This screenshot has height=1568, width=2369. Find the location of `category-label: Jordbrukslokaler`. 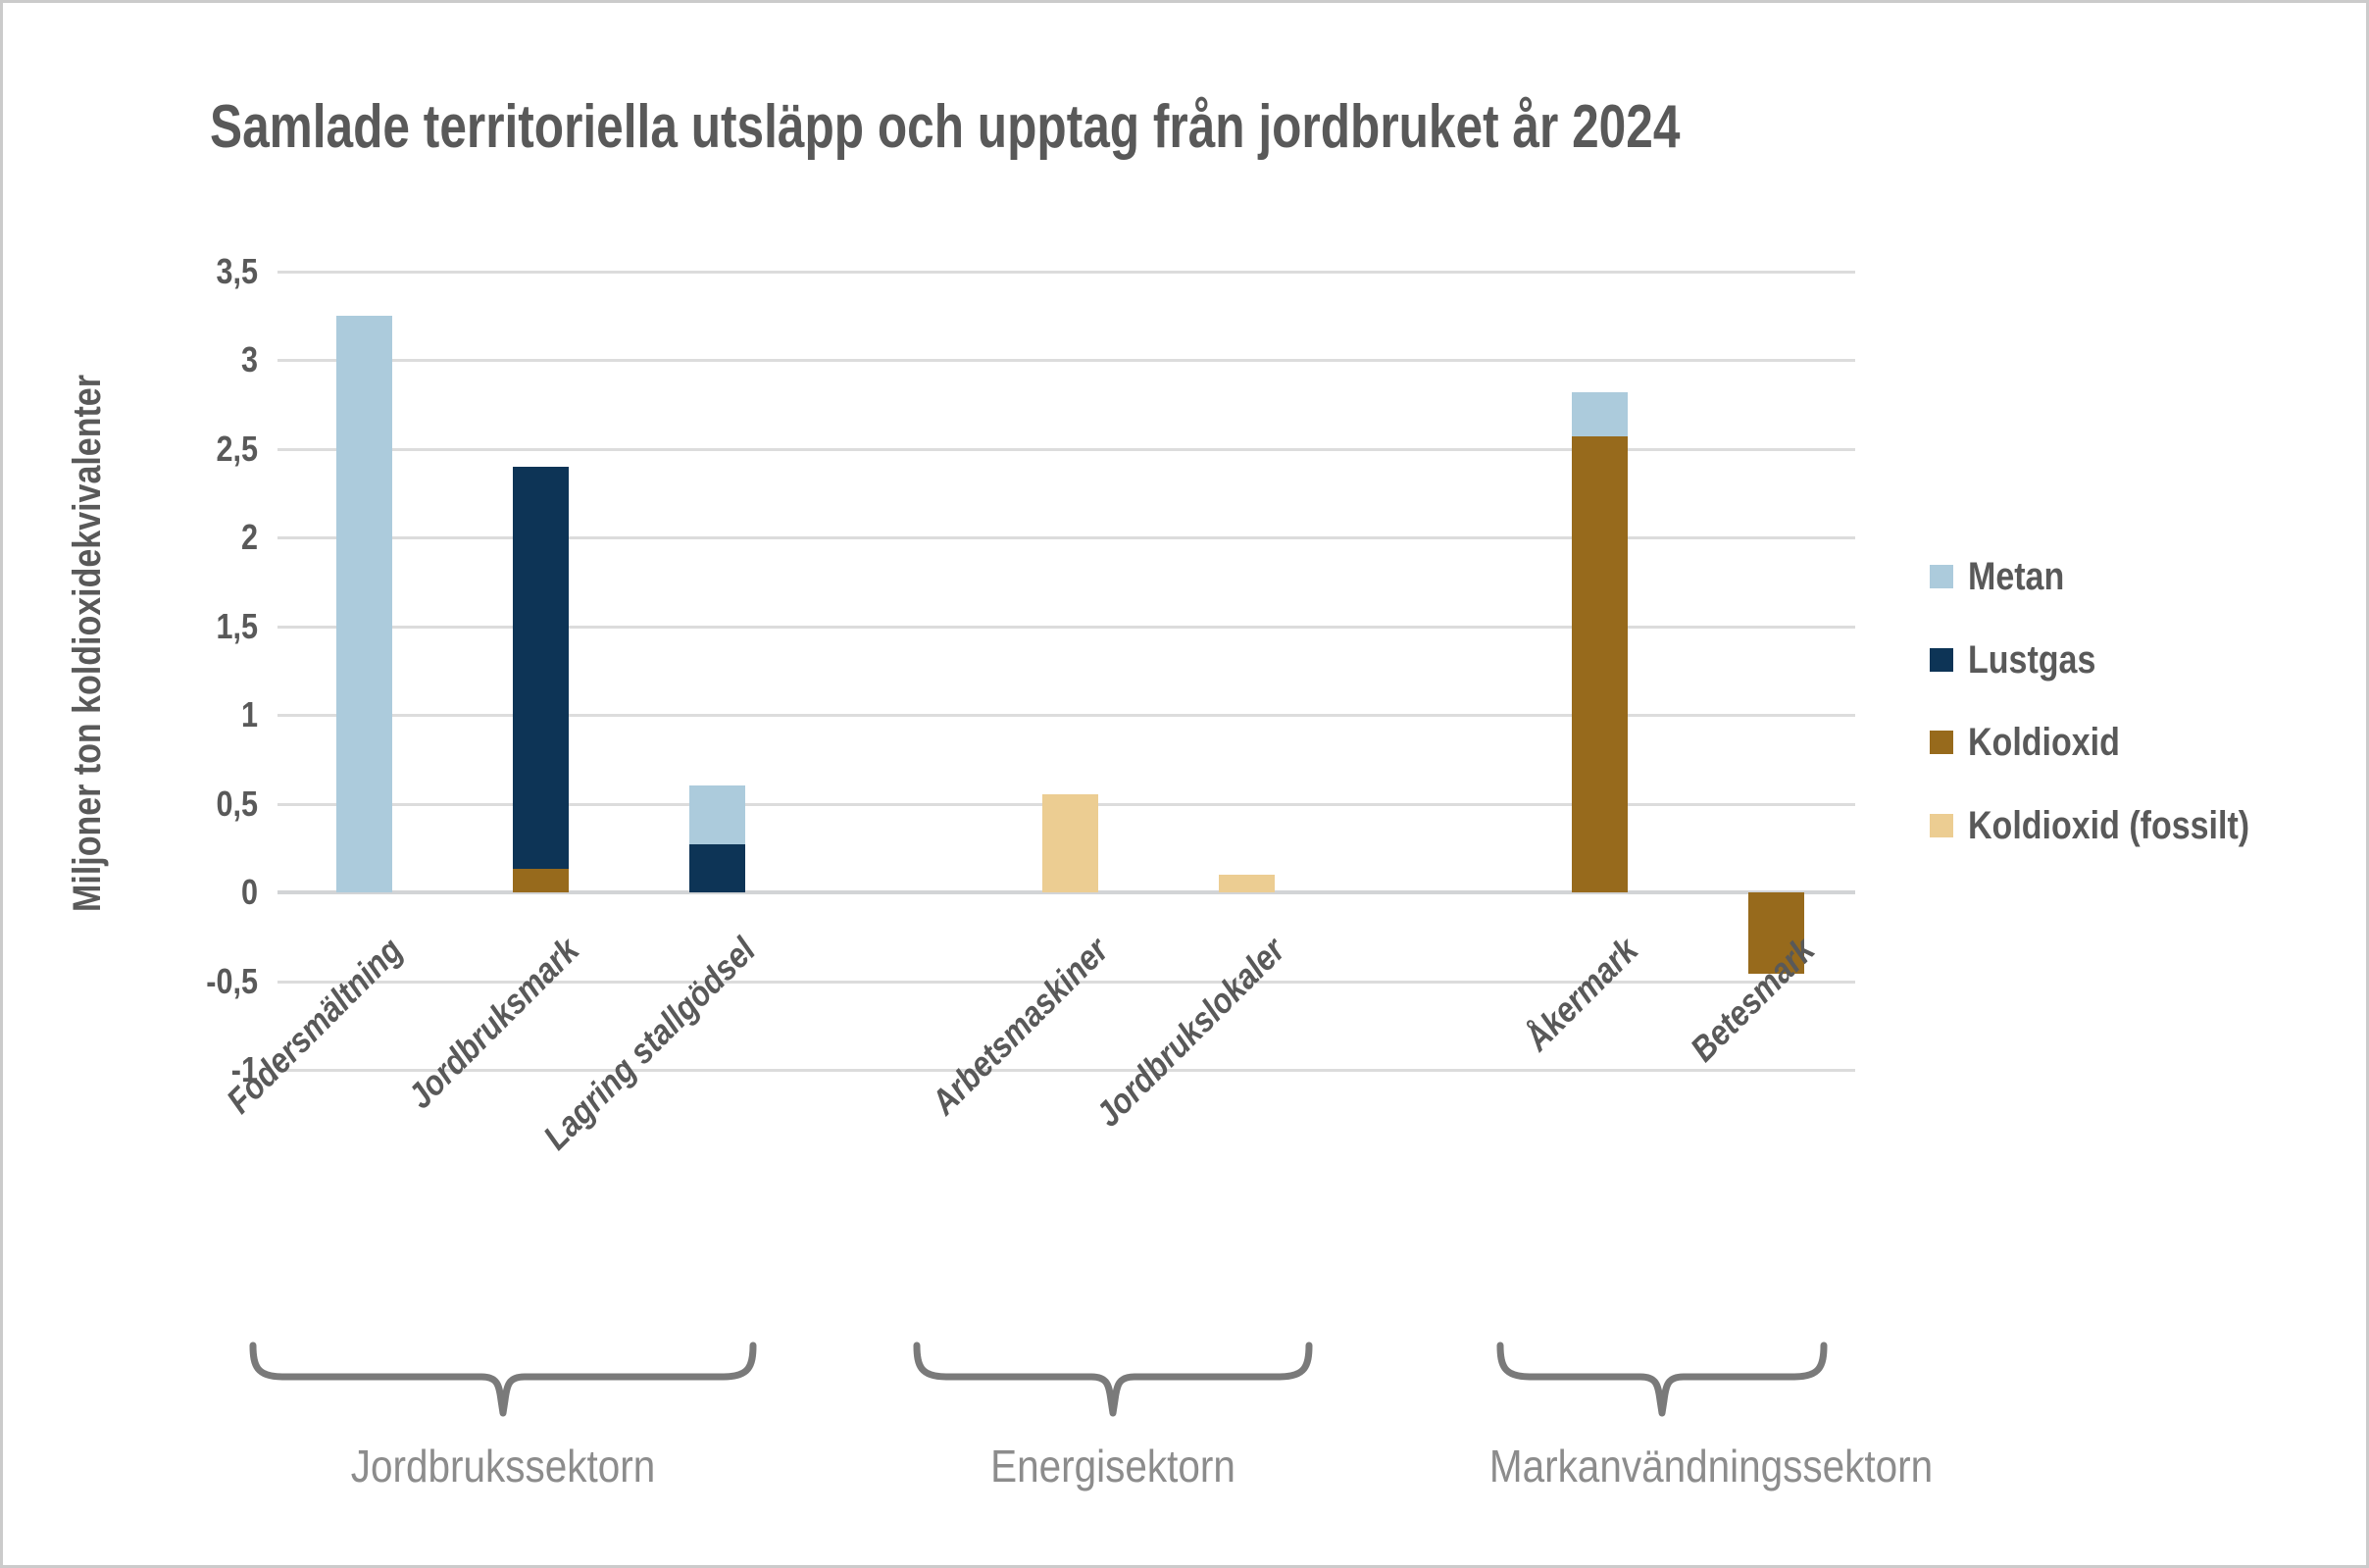

category-label: Jordbrukslokaler is located at coordinates (1133, 1090).